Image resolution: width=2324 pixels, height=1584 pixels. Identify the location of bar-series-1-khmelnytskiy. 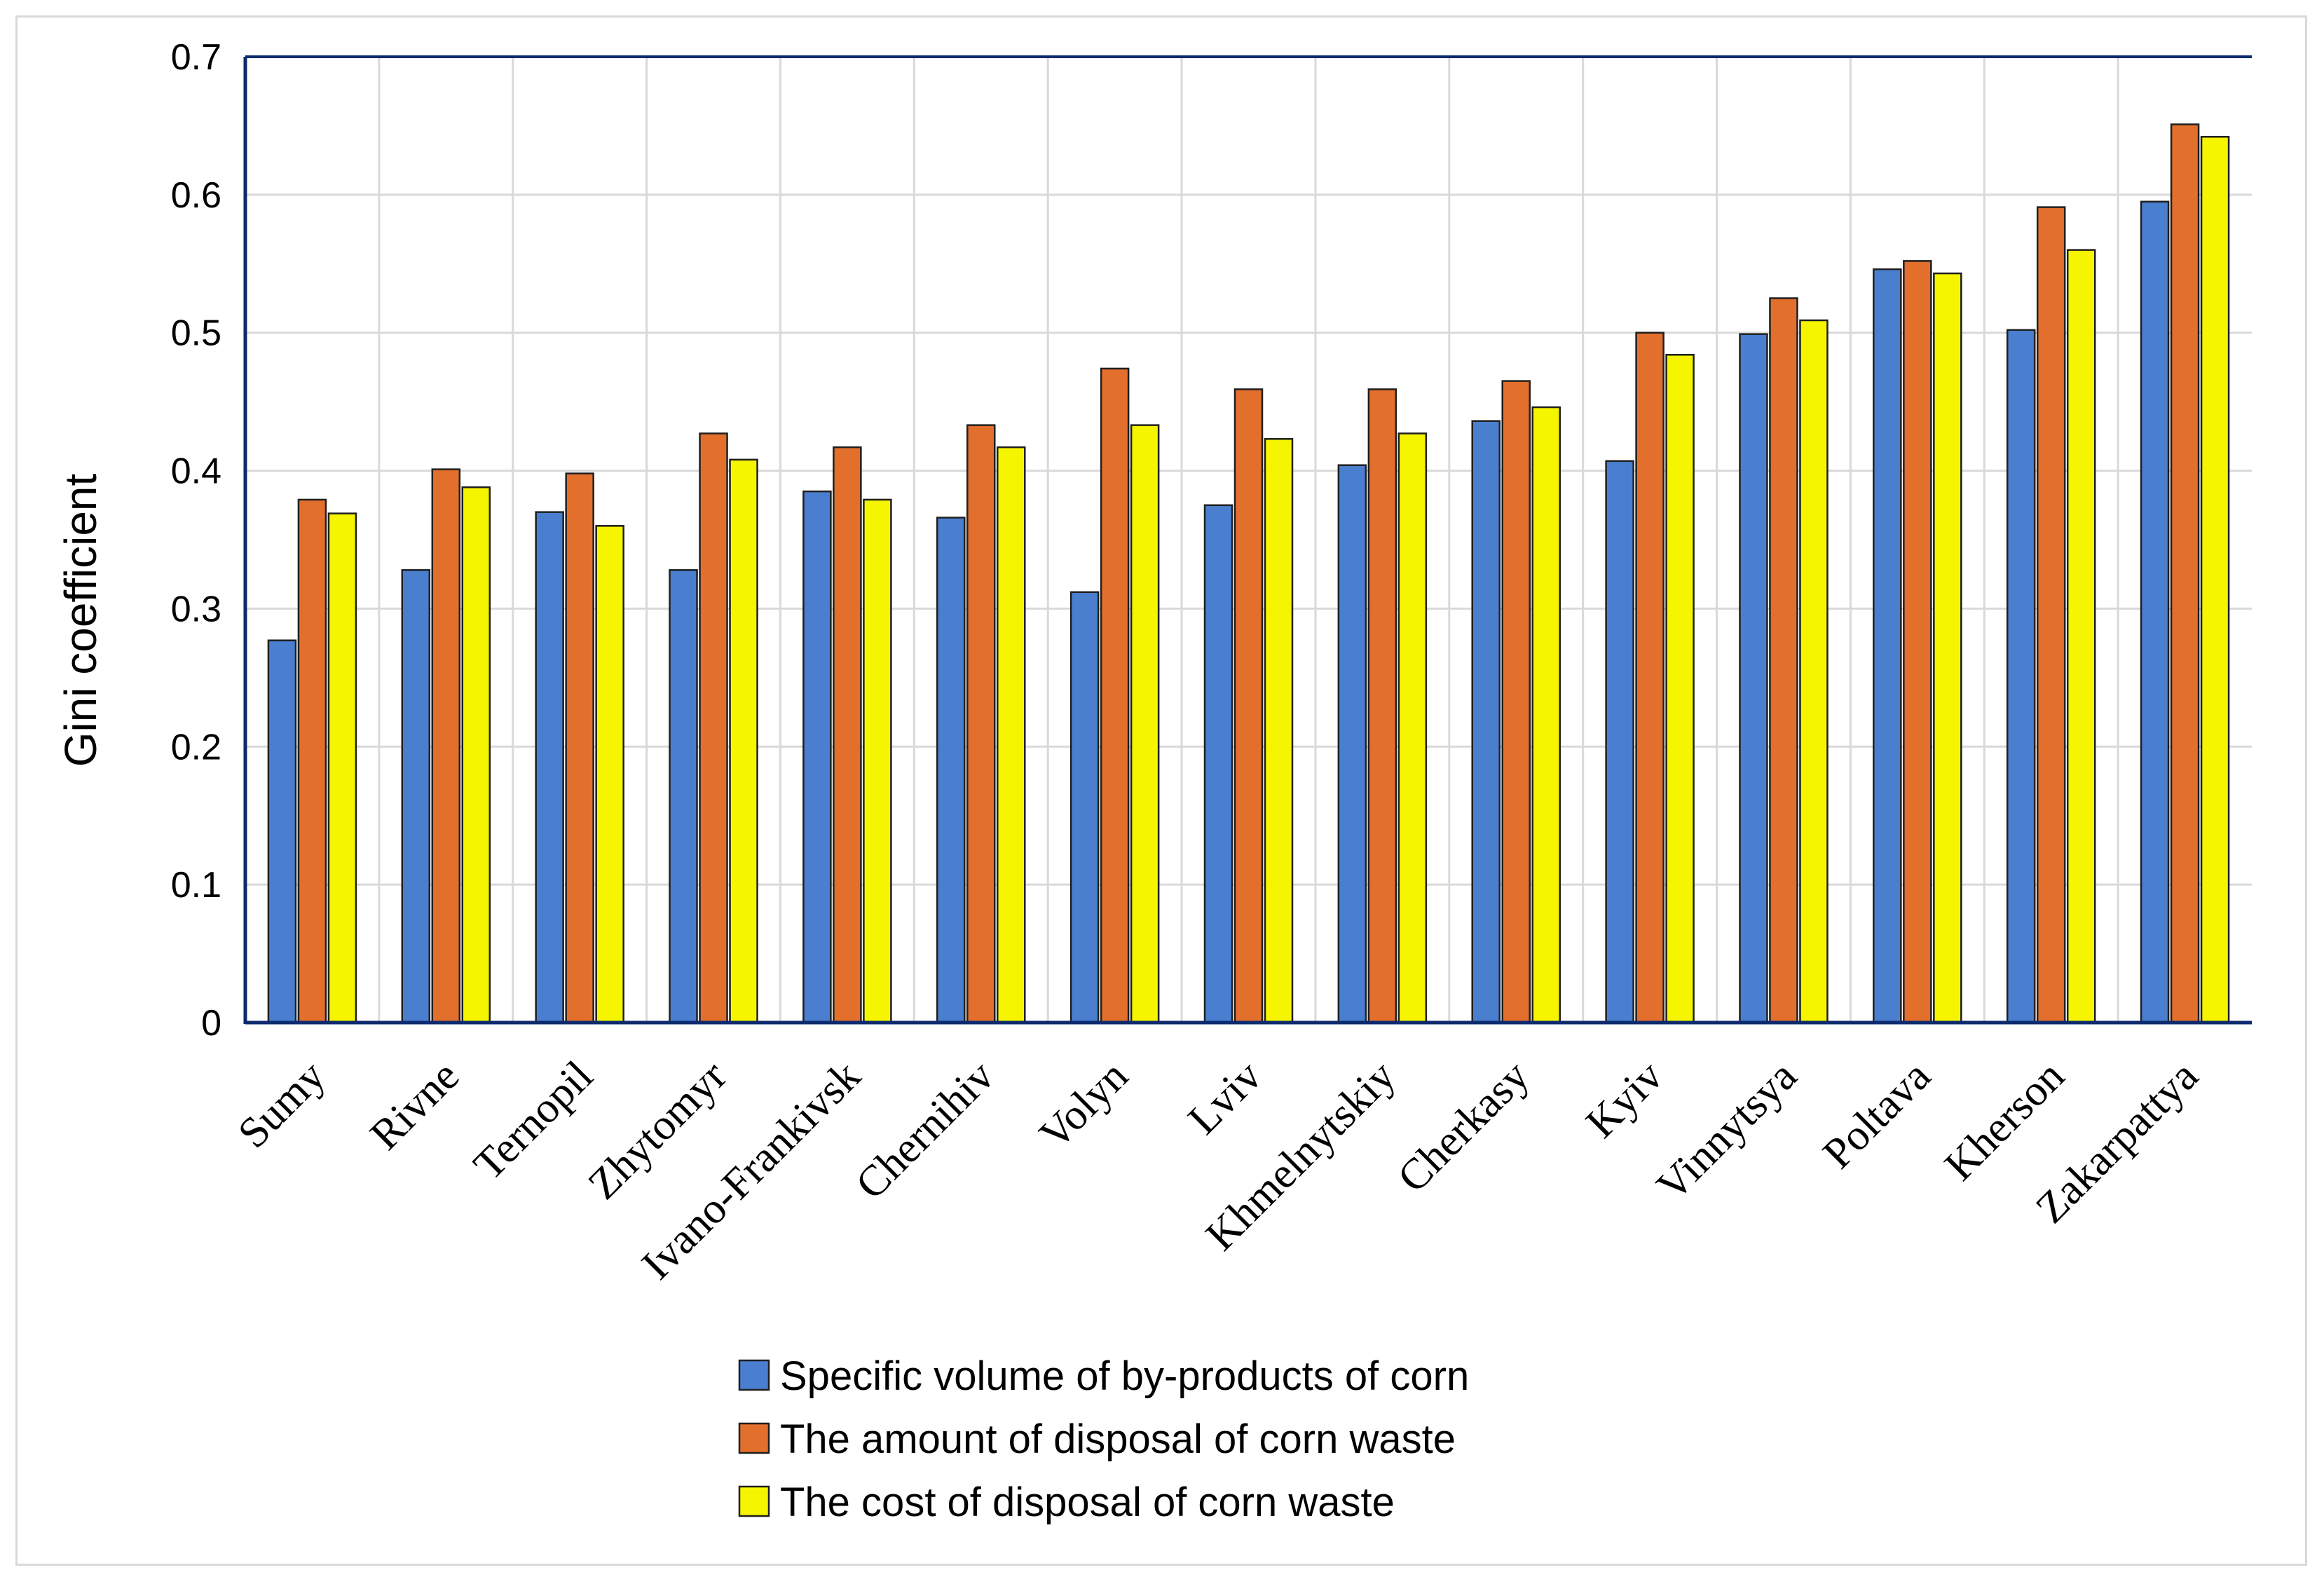
(1352, 744).